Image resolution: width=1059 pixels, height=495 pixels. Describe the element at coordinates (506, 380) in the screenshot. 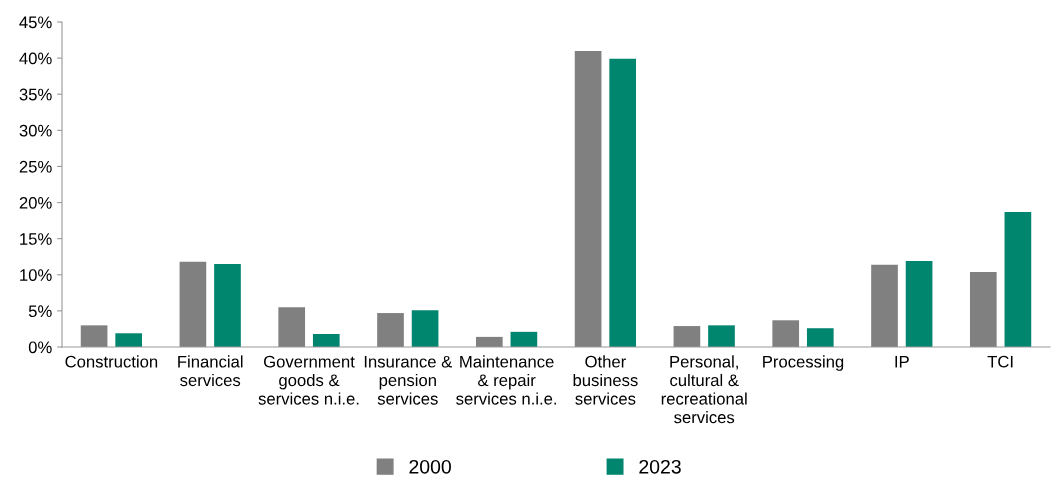

I see `x-tick-label: Maintenance & repair services n.i.e.` at that location.